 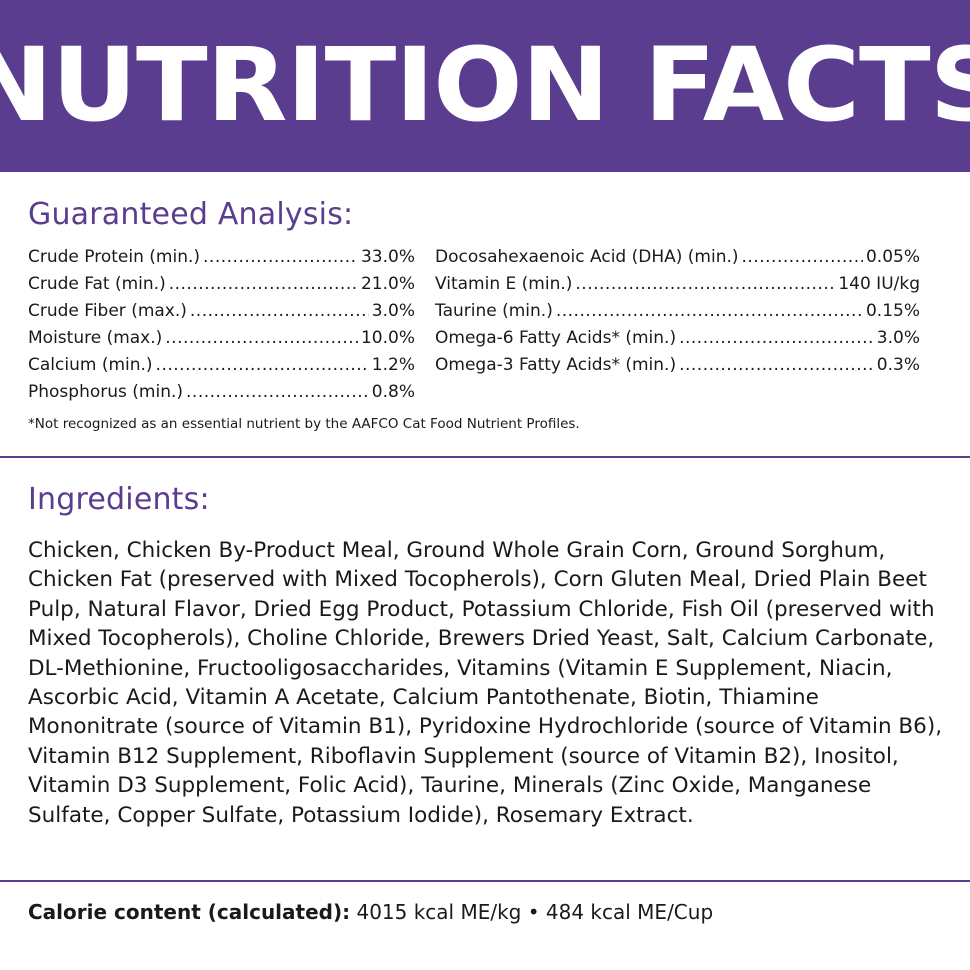 I want to click on analysis-row: Crude Fat (min.) 21.0%, so click(x=221, y=284).